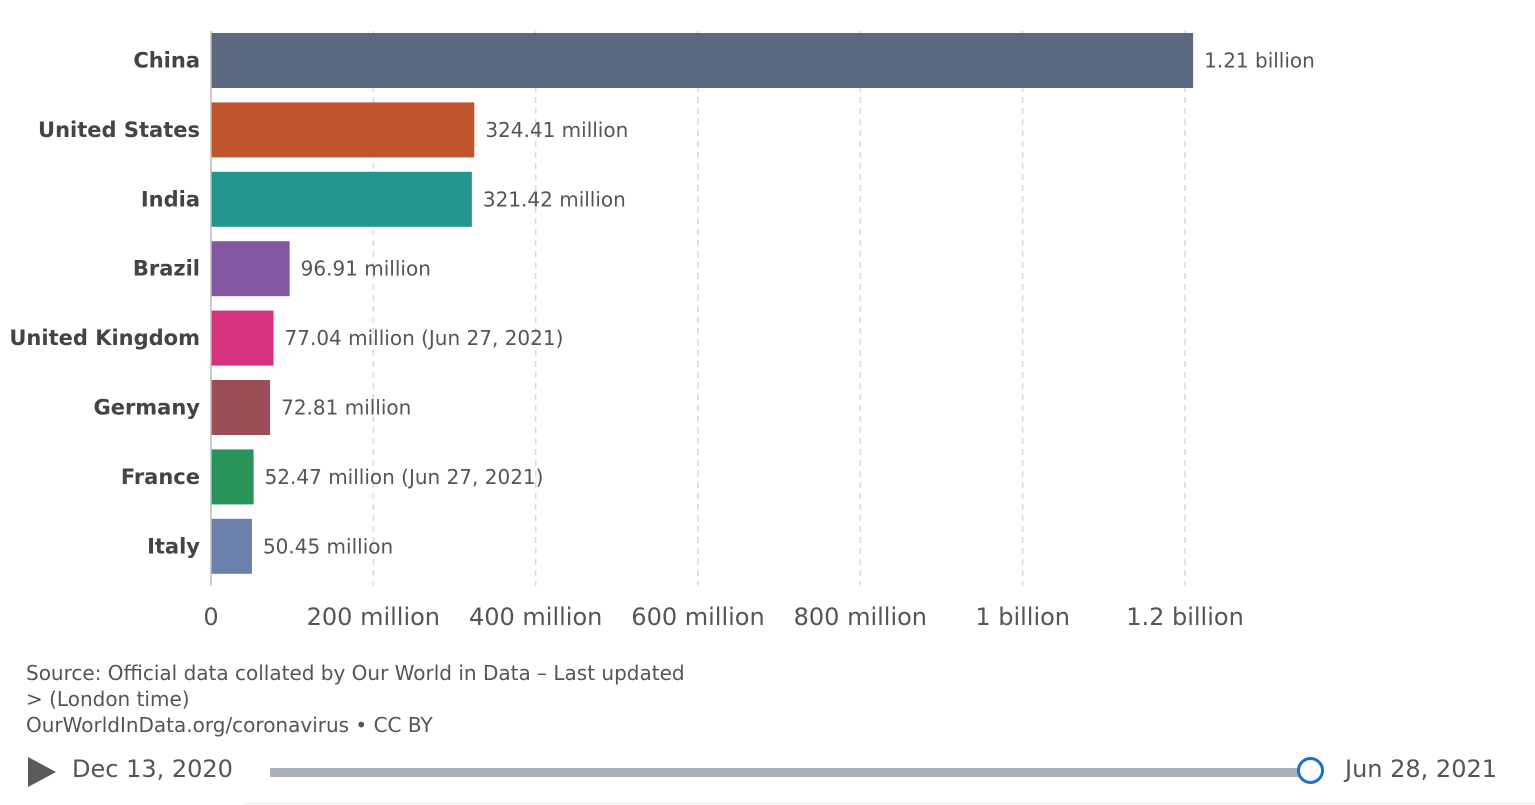 The width and height of the screenshot is (1535, 805). What do you see at coordinates (554, 199) in the screenshot?
I see `value-label: 321.42 million` at bounding box center [554, 199].